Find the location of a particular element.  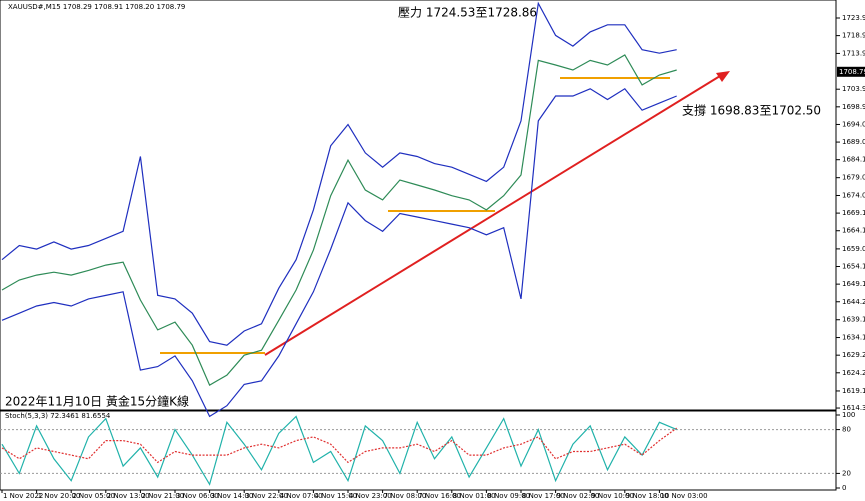

x-tick-label: 8 Nov 09:00 is located at coordinates (508, 496).